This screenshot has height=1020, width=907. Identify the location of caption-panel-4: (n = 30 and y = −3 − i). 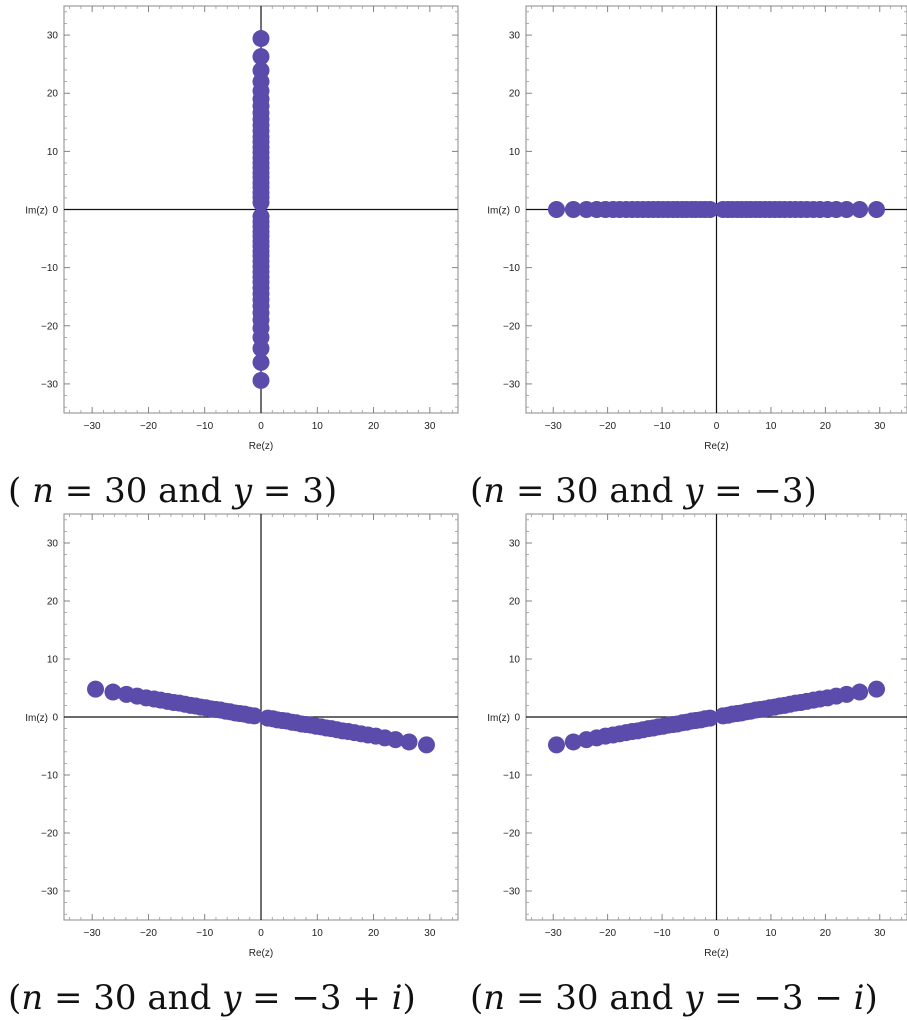
(674, 998).